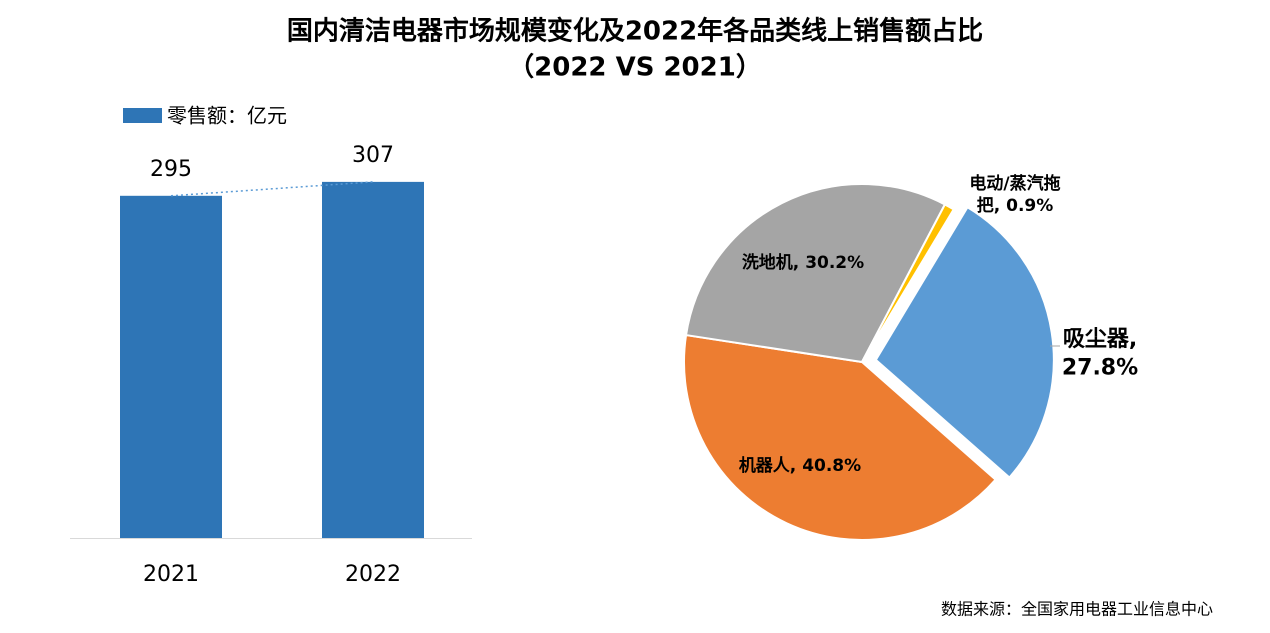 The image size is (1270, 633). What do you see at coordinates (171, 574) in the screenshot?
I see `x-tick-label: 2021` at bounding box center [171, 574].